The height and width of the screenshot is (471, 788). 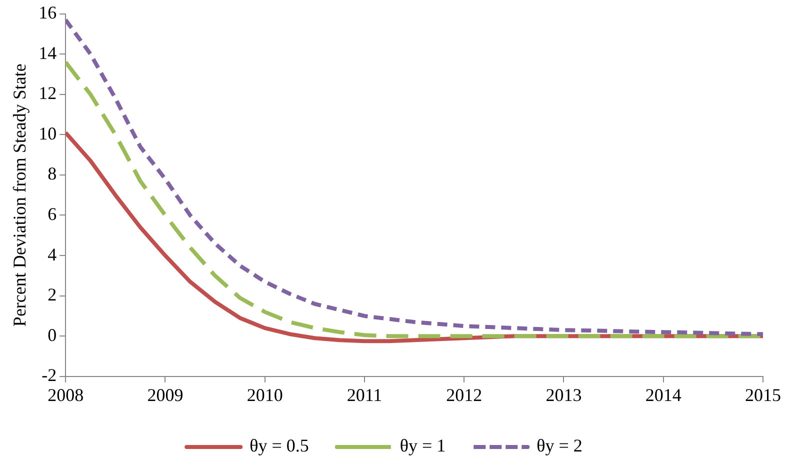 What do you see at coordinates (47, 133) in the screenshot?
I see `y-tick-label: 10` at bounding box center [47, 133].